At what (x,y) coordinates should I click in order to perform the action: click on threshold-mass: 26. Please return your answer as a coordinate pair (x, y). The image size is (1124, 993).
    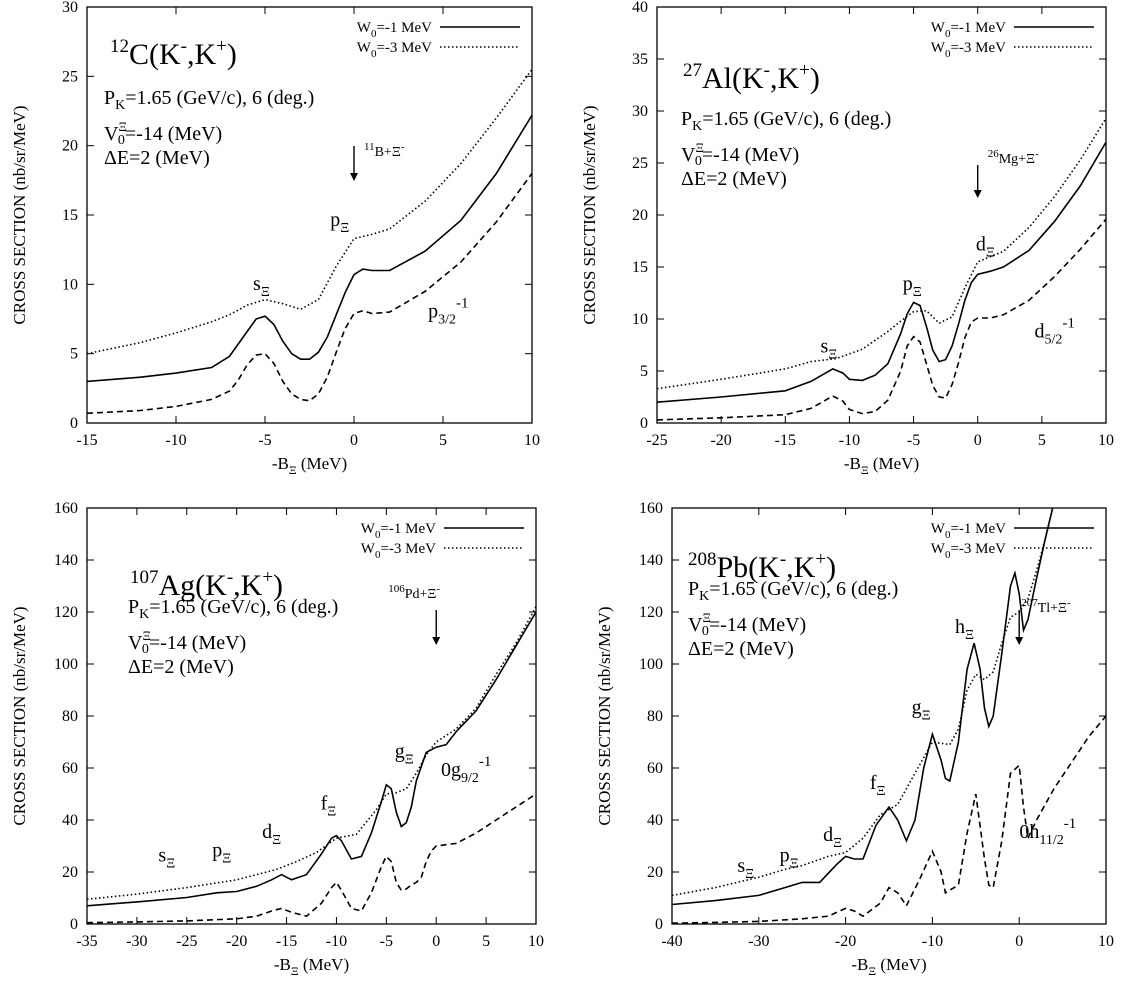
    Looking at the image, I should click on (994, 154).